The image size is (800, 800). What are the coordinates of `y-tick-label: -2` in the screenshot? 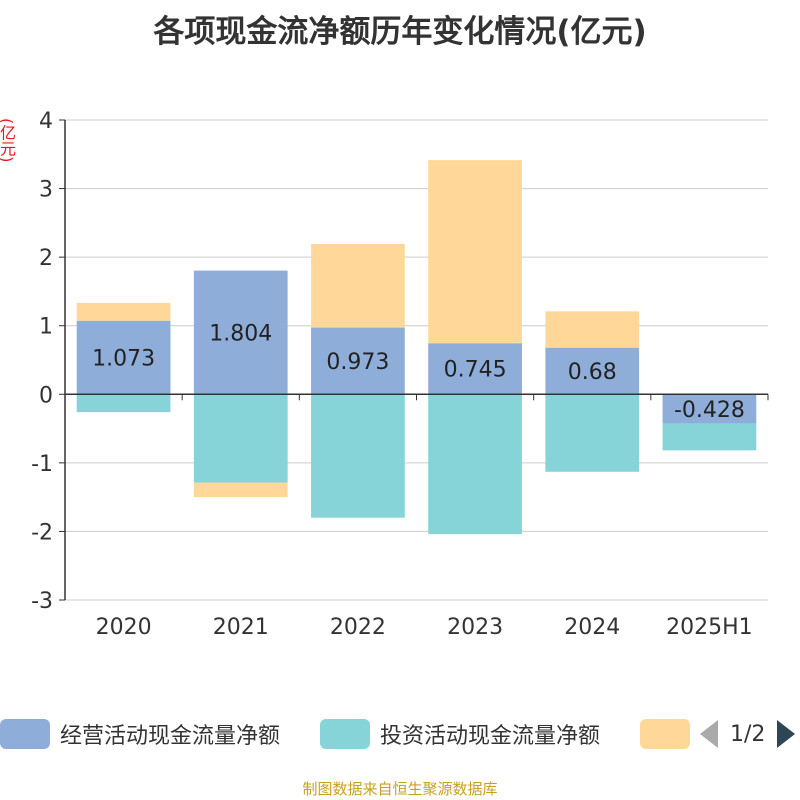 It's located at (42, 532).